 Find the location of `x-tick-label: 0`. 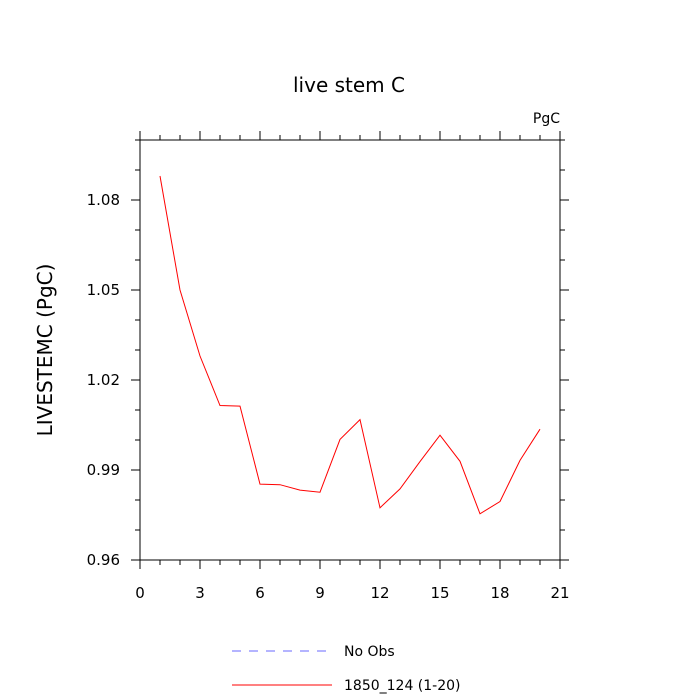

x-tick-label: 0 is located at coordinates (140, 593).